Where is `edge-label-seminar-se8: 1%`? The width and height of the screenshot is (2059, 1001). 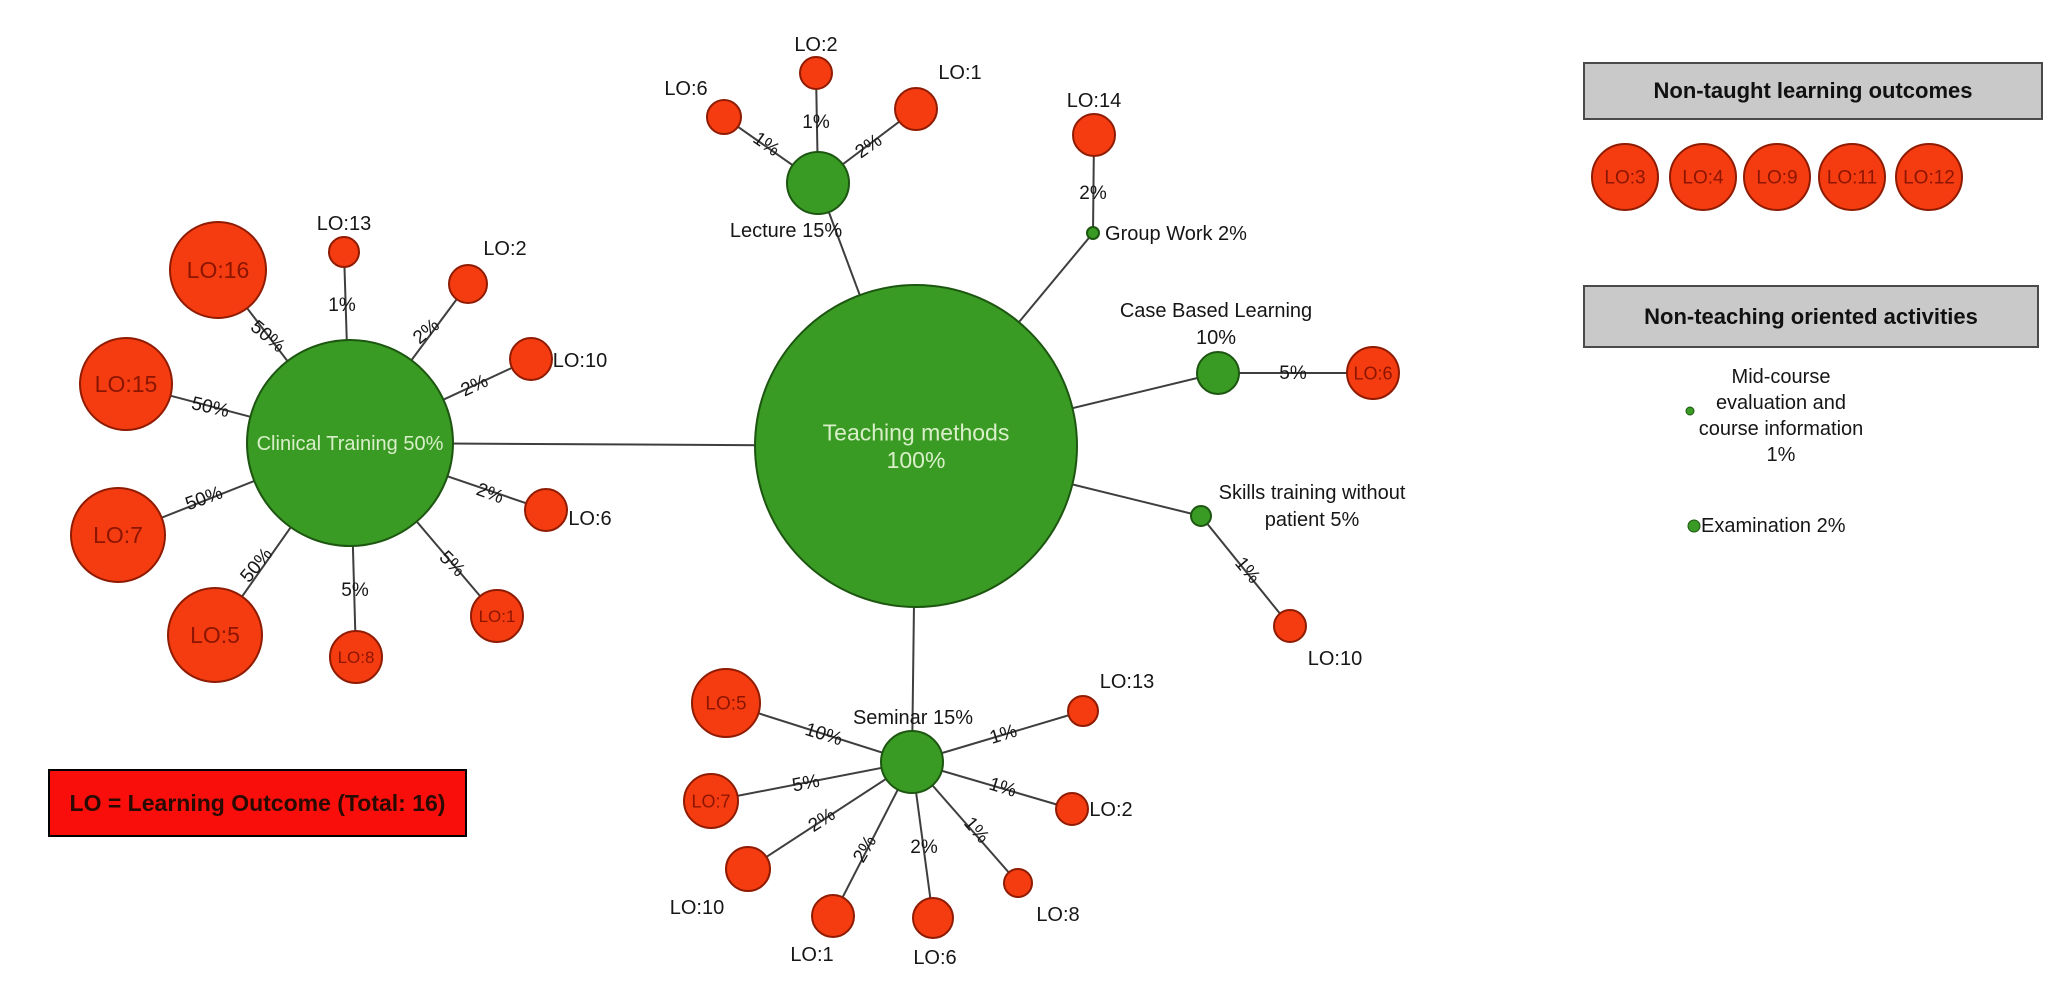 edge-label-seminar-se8: 1% is located at coordinates (976, 830).